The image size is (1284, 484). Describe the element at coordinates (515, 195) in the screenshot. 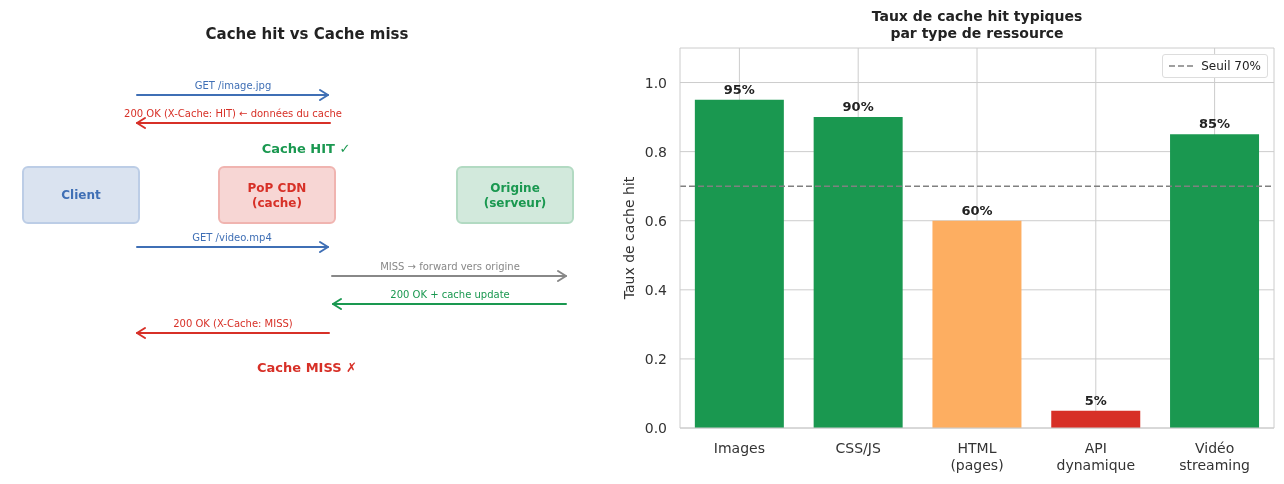

I see `text: Origine (serveur)` at that location.